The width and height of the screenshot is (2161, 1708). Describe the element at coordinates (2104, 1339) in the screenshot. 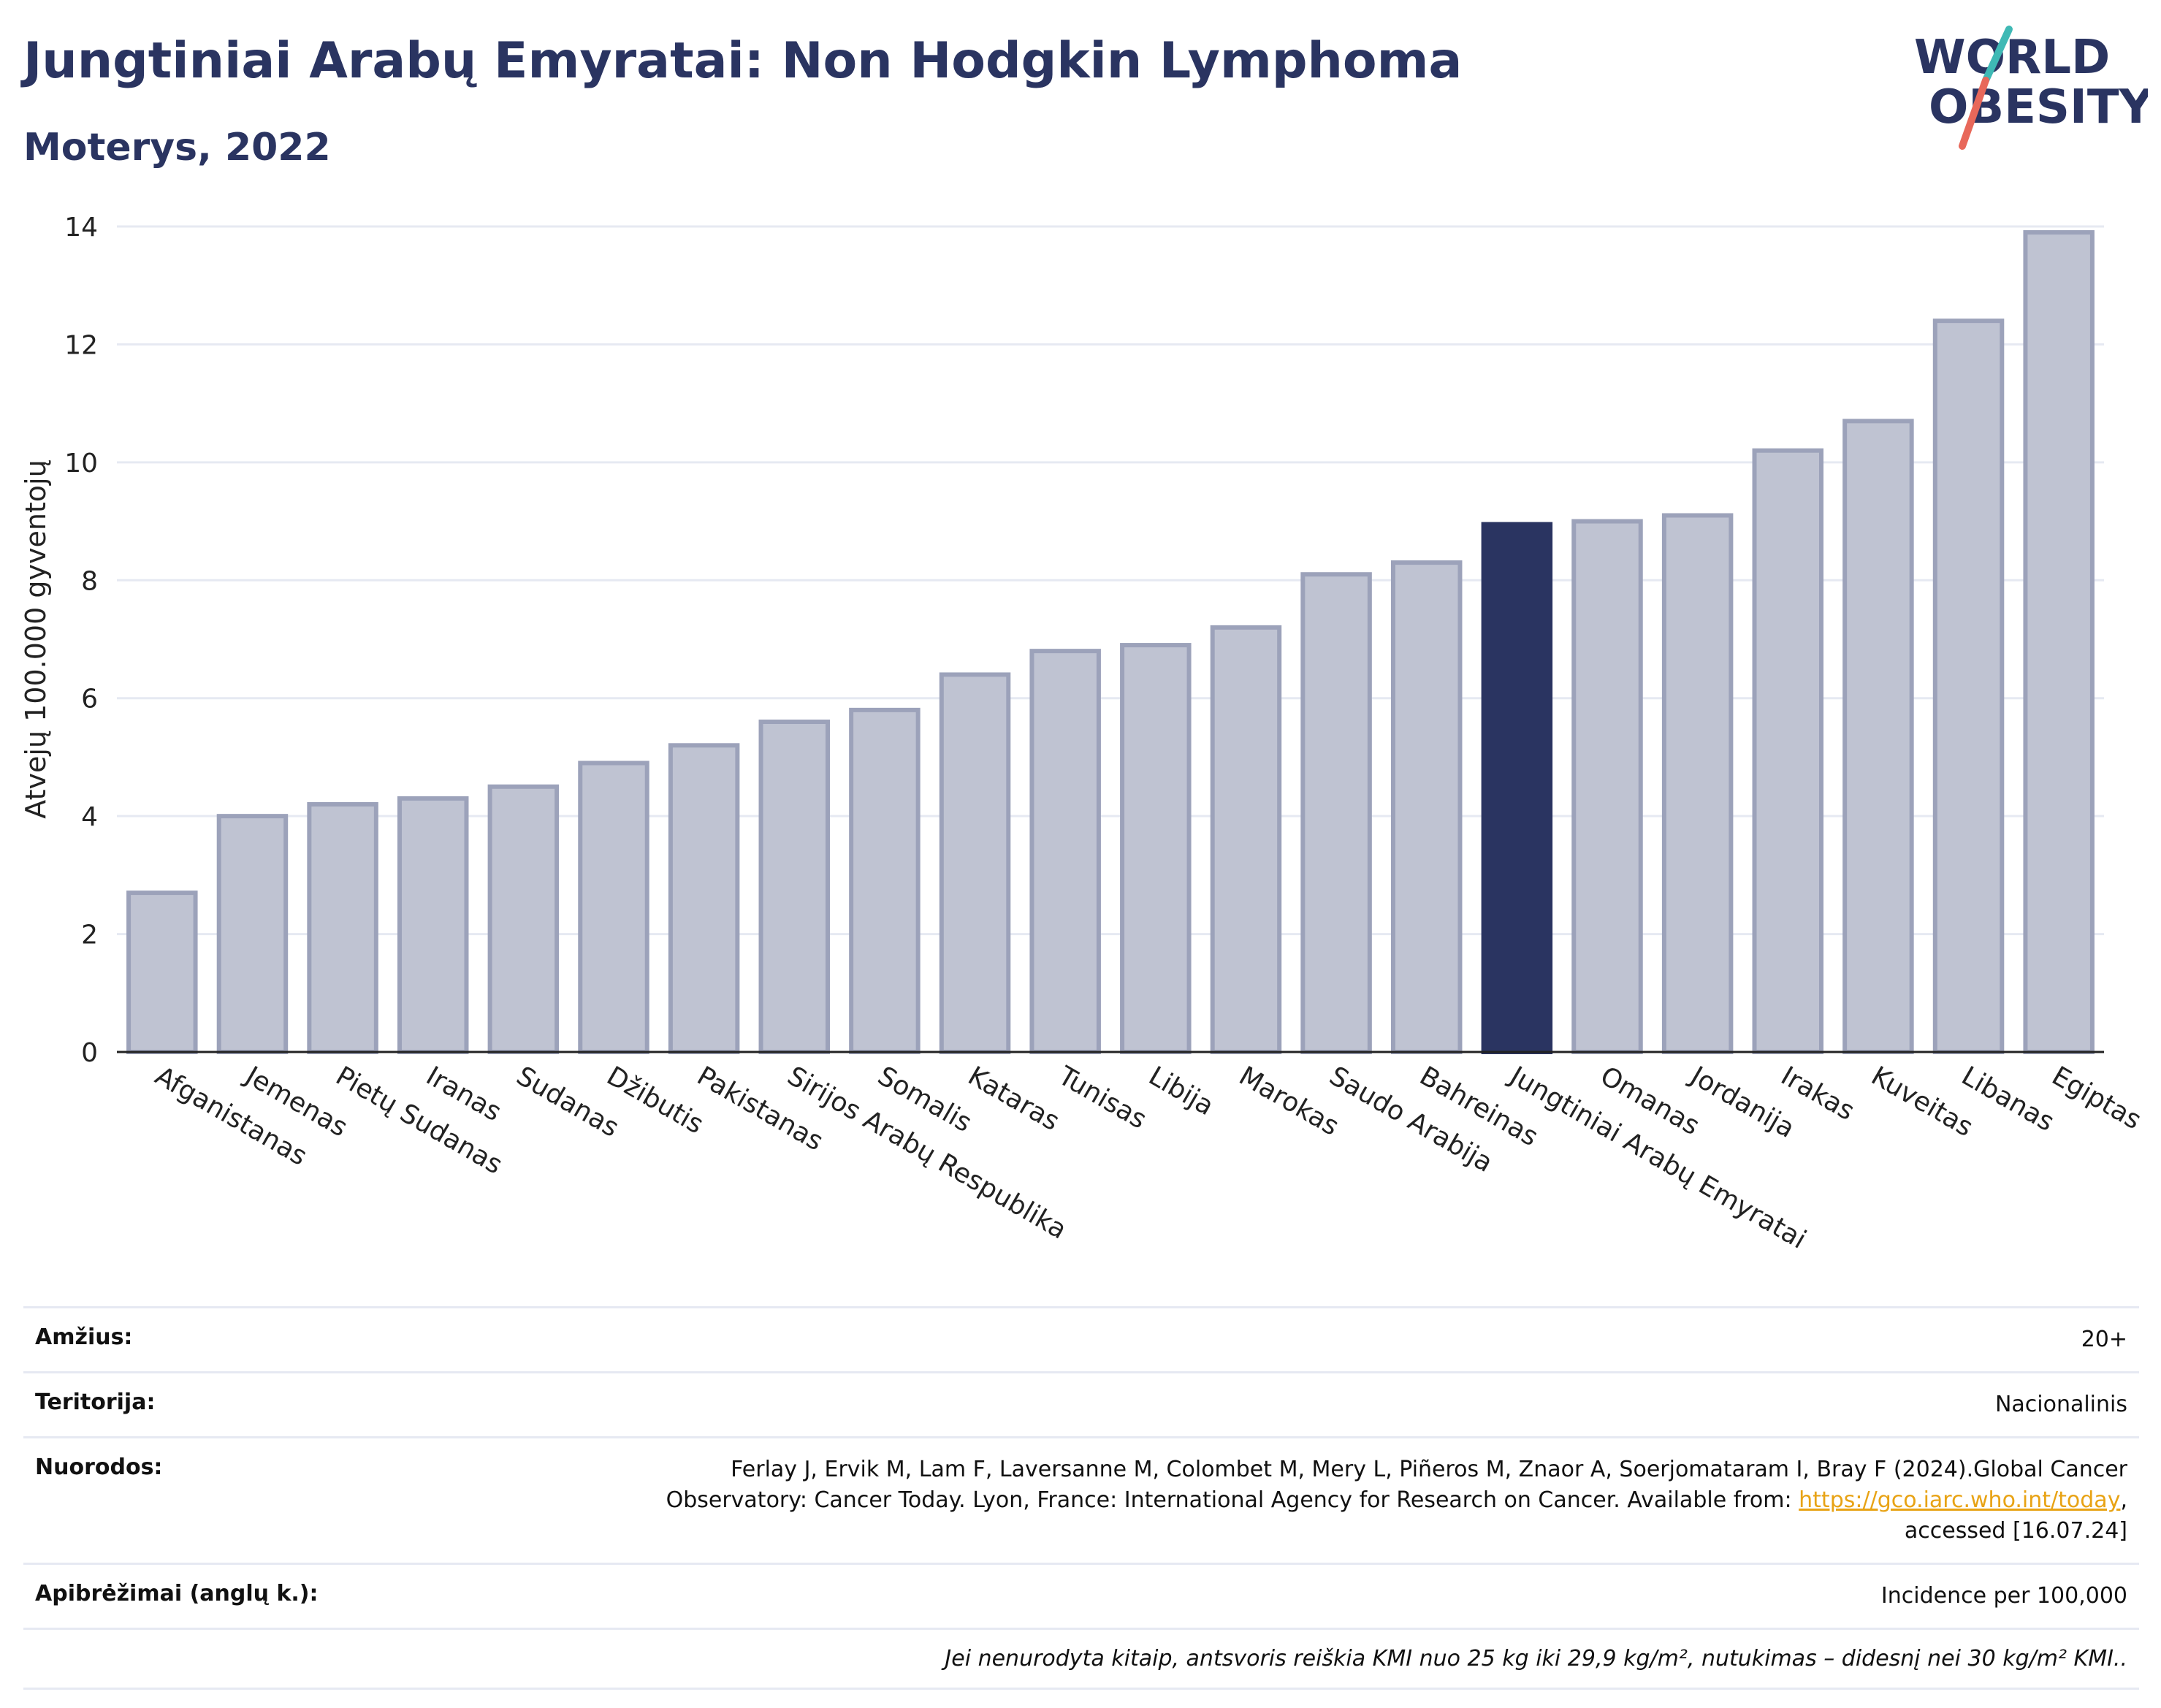

I see `age-value: 20+` at that location.